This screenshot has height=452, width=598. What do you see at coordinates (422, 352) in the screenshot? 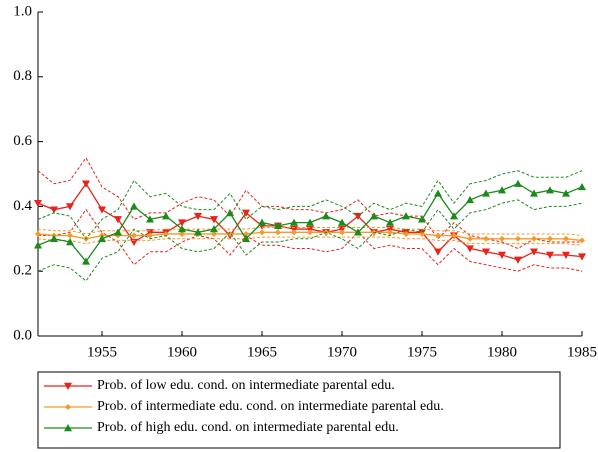
I see `x-tick-label: 1975` at bounding box center [422, 352].